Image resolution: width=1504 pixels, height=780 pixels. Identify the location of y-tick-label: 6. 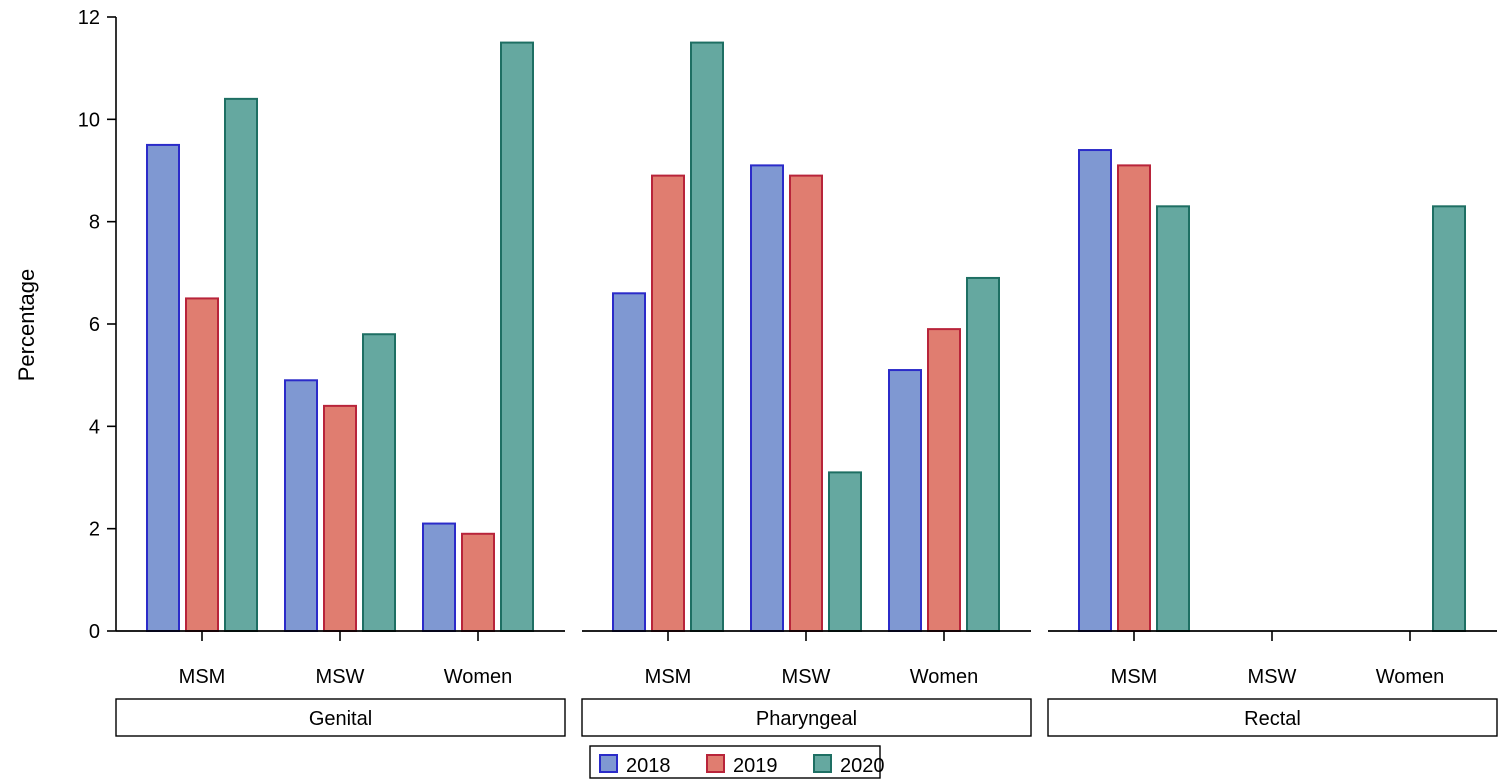
(94, 325).